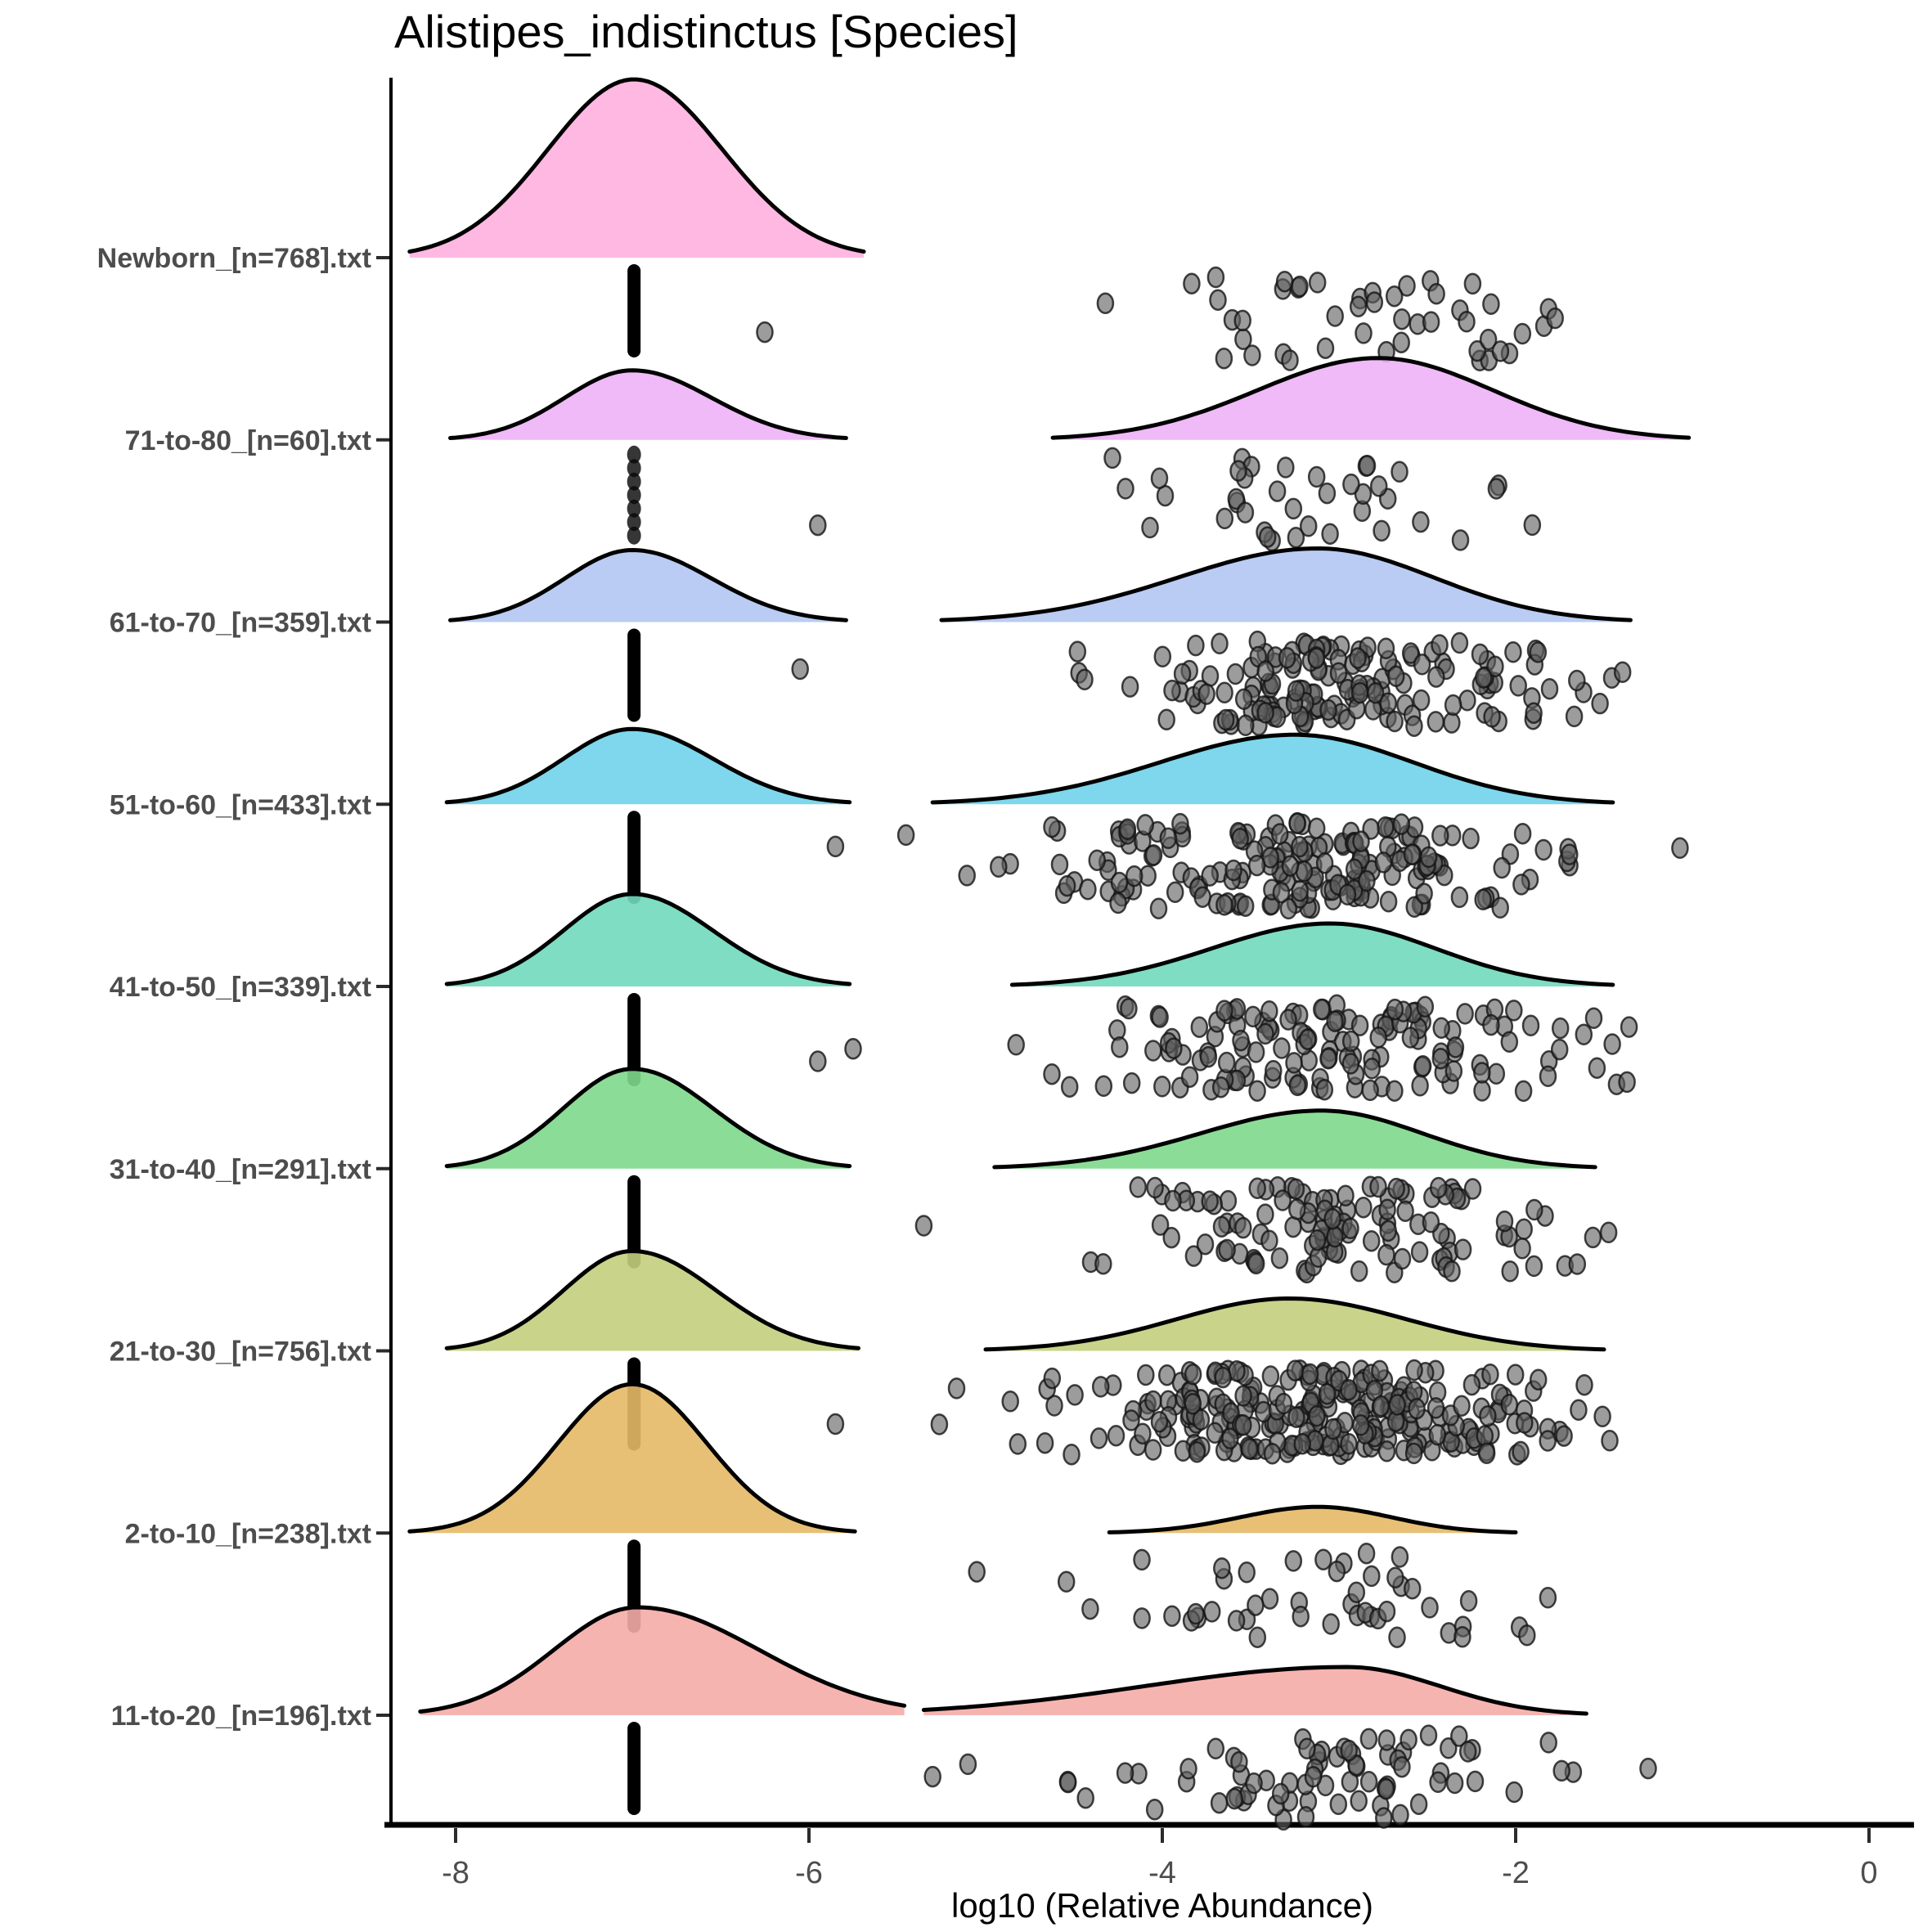 The image size is (1932, 1932). I want to click on zero-bar, so click(634, 1768).